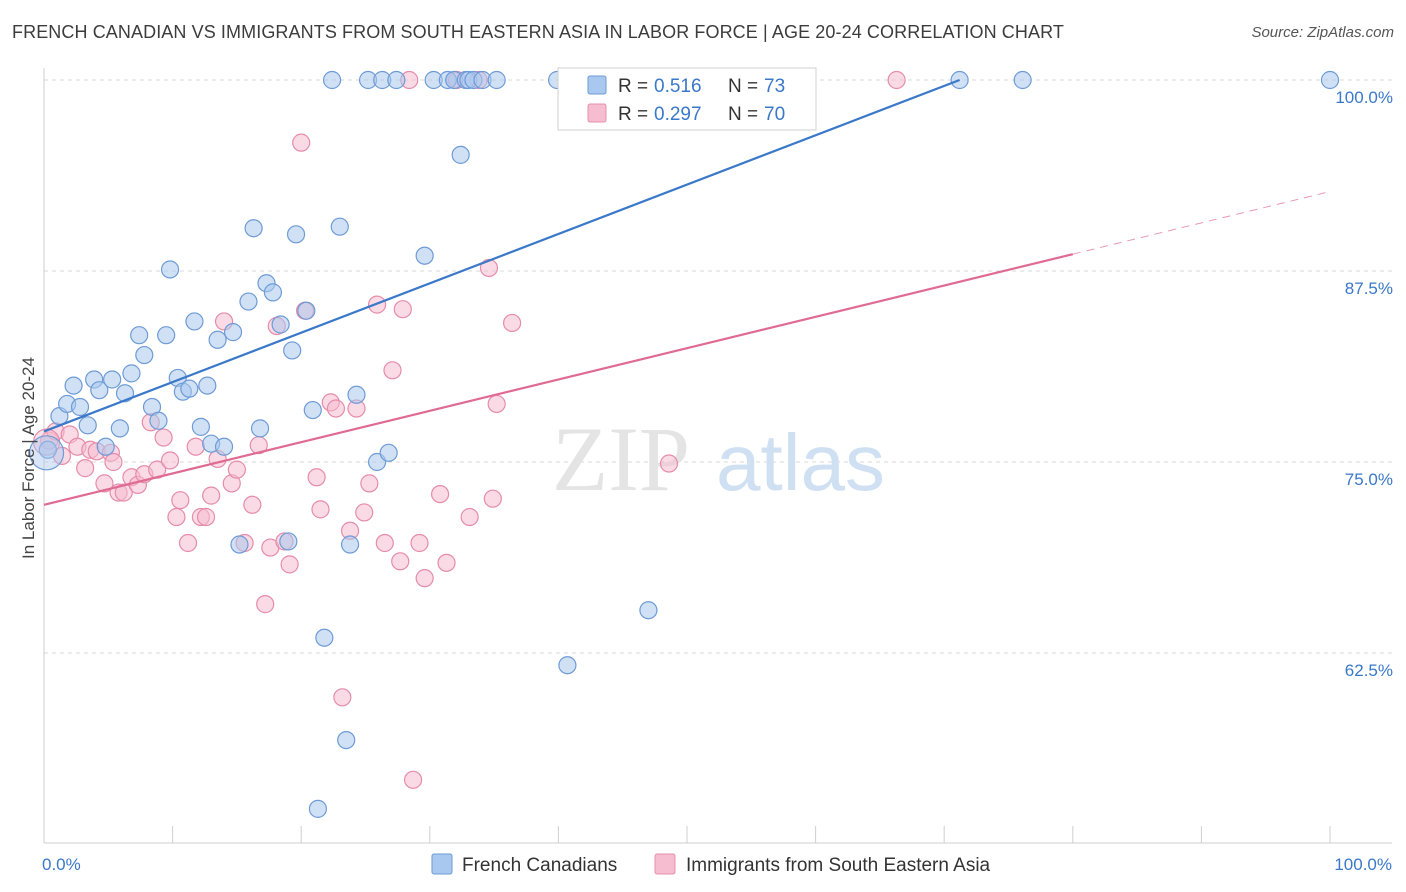 The width and height of the screenshot is (1406, 892). Describe the element at coordinates (1369, 670) in the screenshot. I see `y-tick-label-3: 62.5%` at that location.